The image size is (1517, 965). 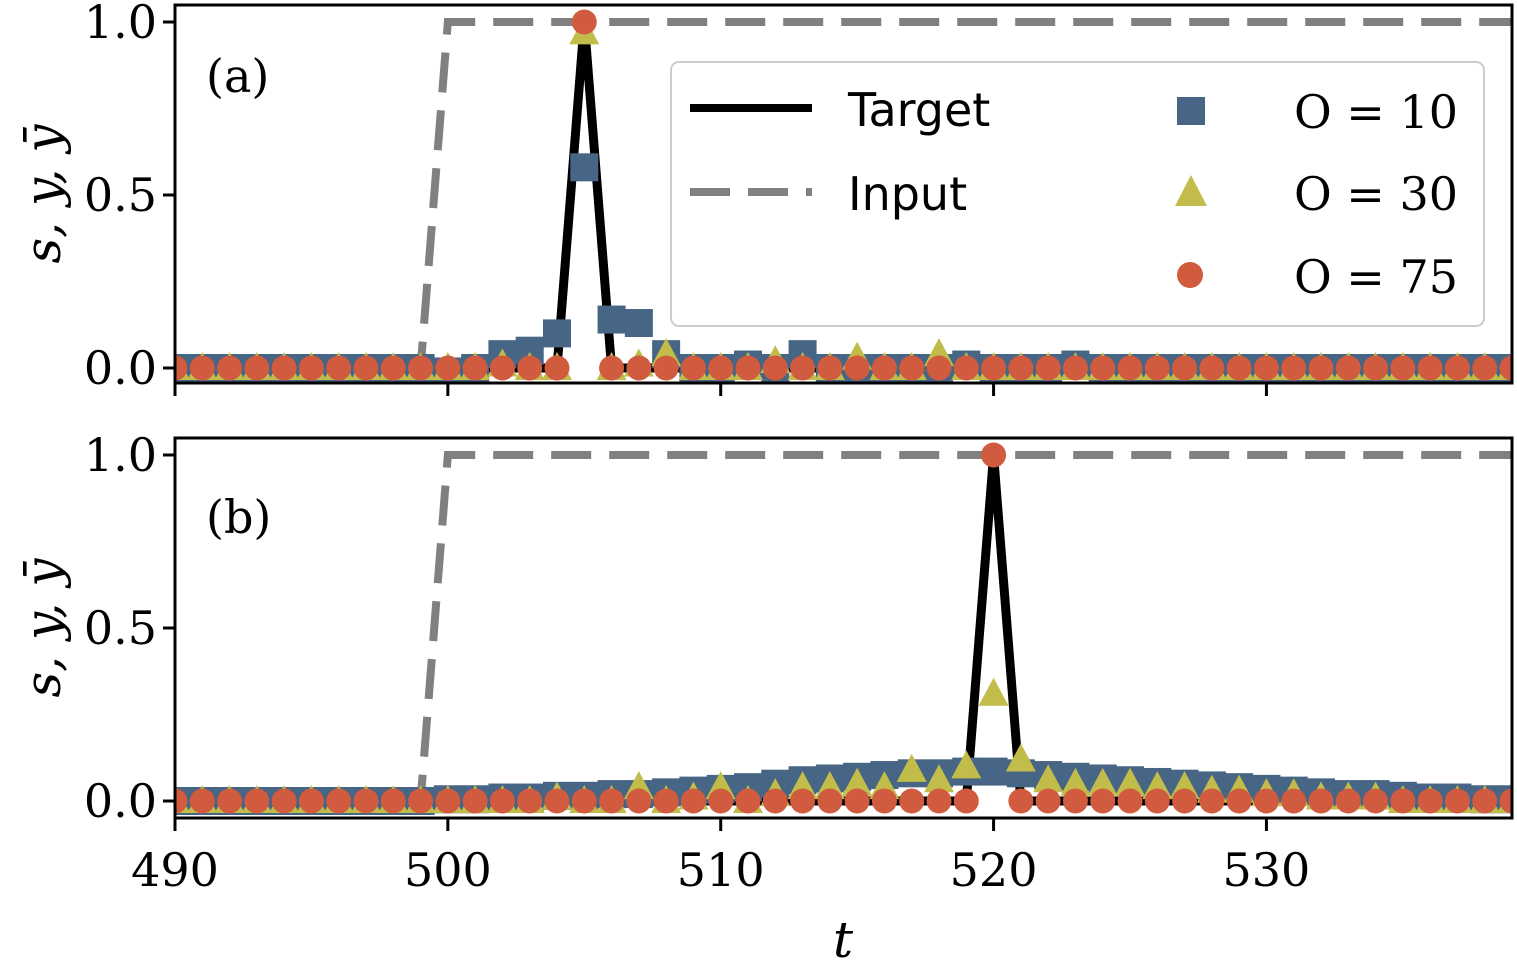 I want to click on legend-o30-marker, so click(x=1191, y=190).